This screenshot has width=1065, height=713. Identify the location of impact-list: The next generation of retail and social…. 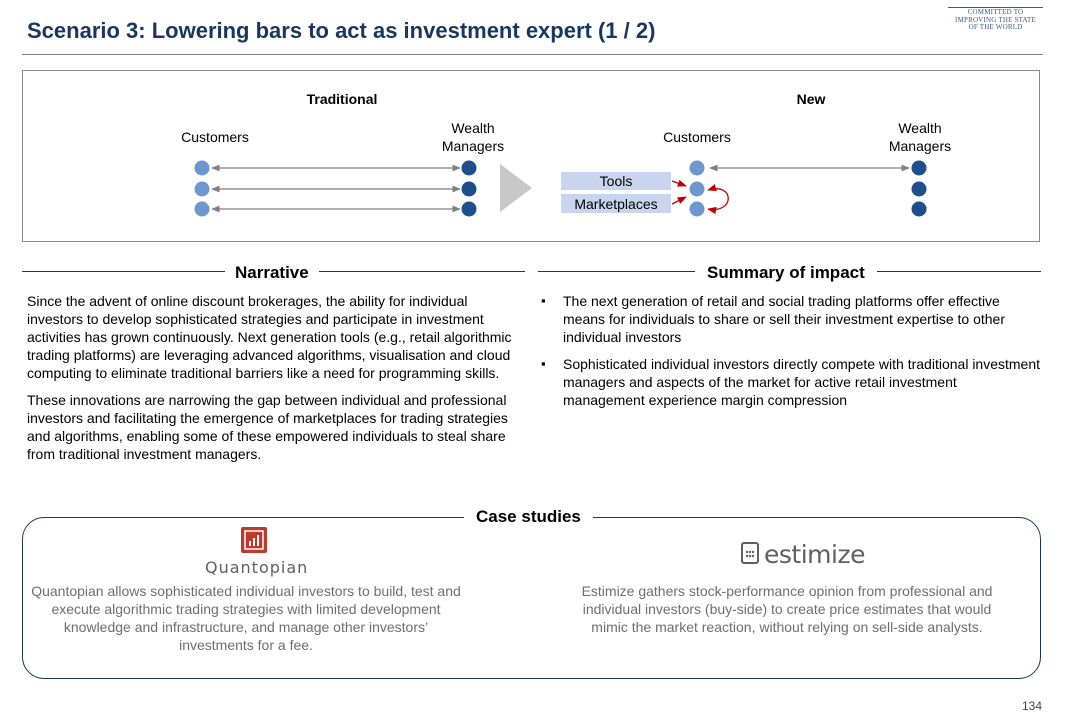
(789, 350).